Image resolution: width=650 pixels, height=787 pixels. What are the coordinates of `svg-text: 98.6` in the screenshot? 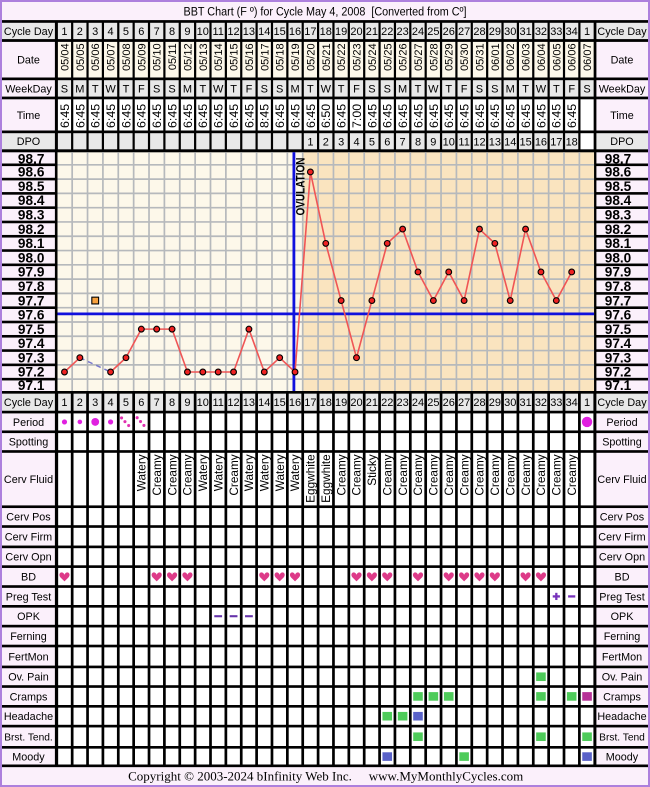 It's located at (31, 172).